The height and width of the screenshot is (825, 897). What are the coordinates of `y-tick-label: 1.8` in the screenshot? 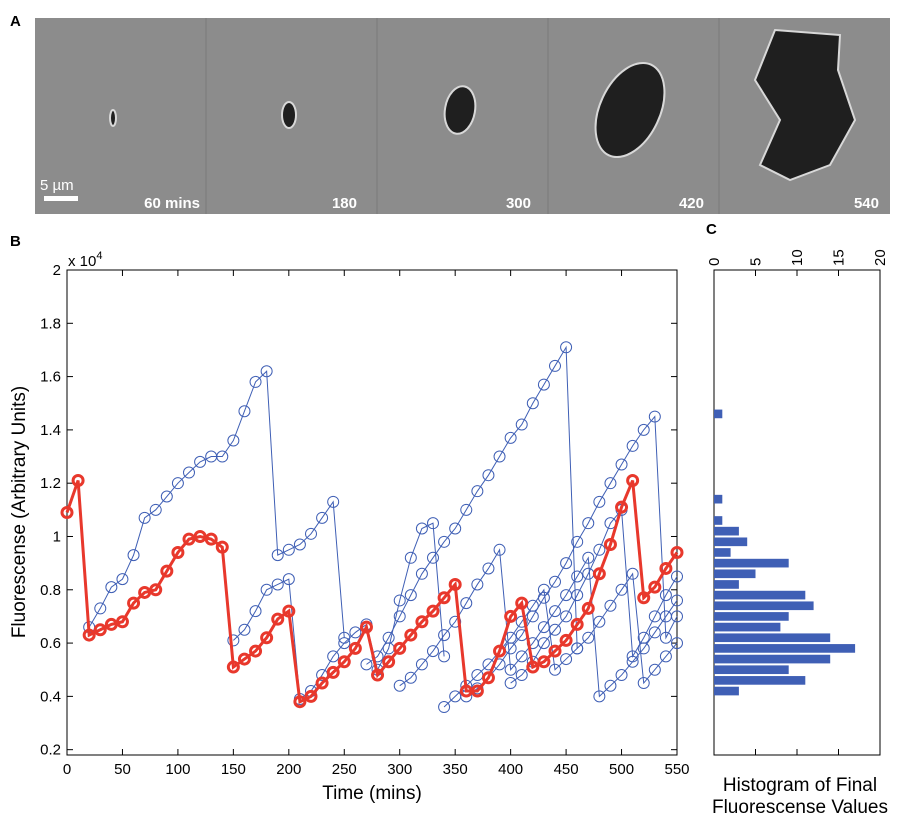 It's located at (50, 323).